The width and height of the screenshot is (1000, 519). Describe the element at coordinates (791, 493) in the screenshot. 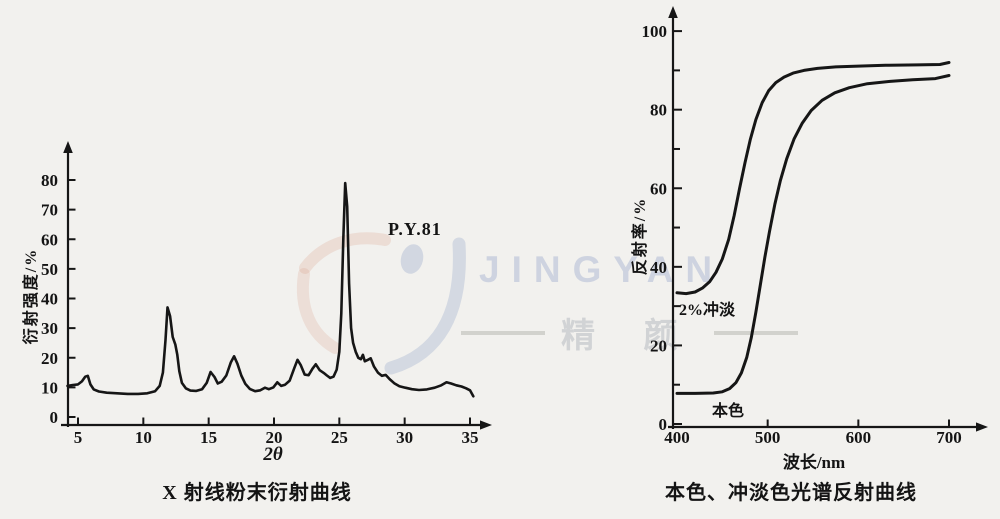

I see `reflectance-chart-caption: 本色、冲淡色光谱反射曲线` at that location.